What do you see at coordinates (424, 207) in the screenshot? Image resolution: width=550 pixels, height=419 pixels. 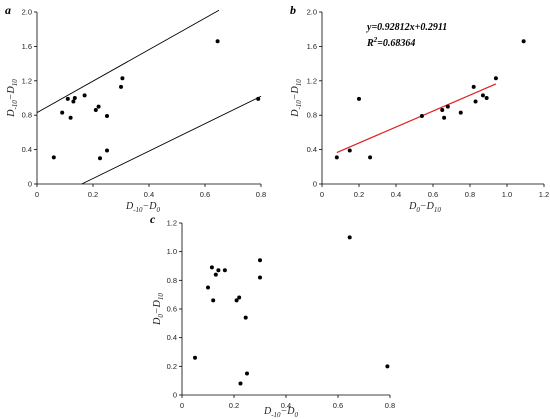 I see `panel-b-x-label: D0−D10` at bounding box center [424, 207].